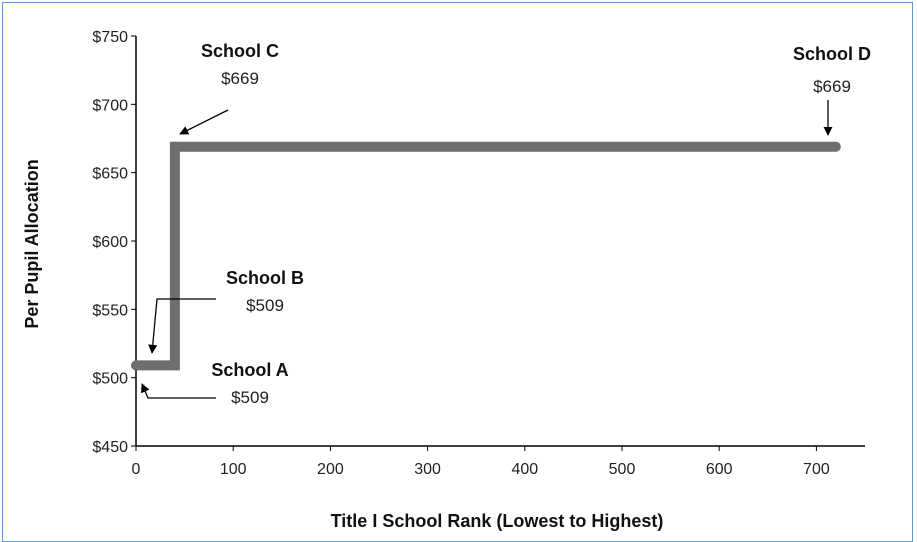 The height and width of the screenshot is (542, 917). I want to click on y-tick-label: $500, so click(110, 379).